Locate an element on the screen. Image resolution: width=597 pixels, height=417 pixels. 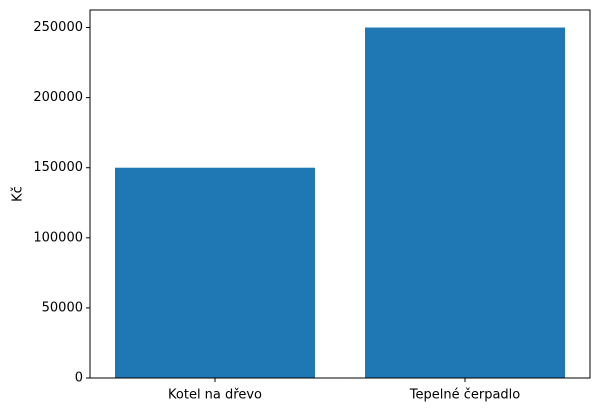
x-tick-label: Tepelné čerpadlo is located at coordinates (465, 395).